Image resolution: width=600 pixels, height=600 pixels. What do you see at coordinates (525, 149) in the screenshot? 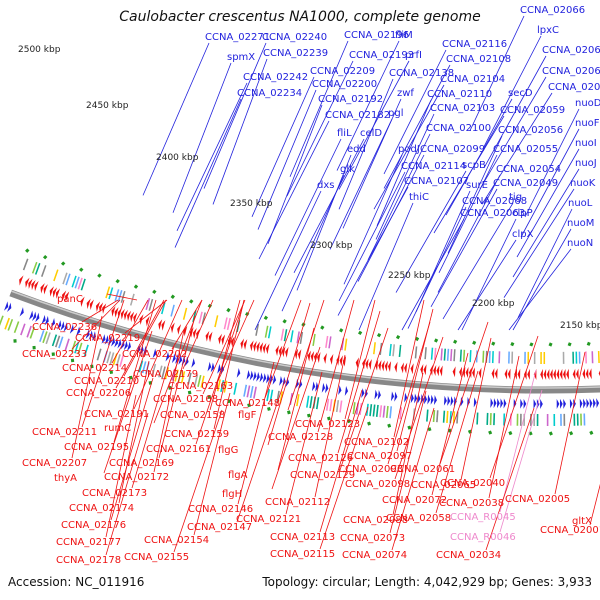
I see `forward-gene-label: CCNA_02055` at bounding box center [525, 149].